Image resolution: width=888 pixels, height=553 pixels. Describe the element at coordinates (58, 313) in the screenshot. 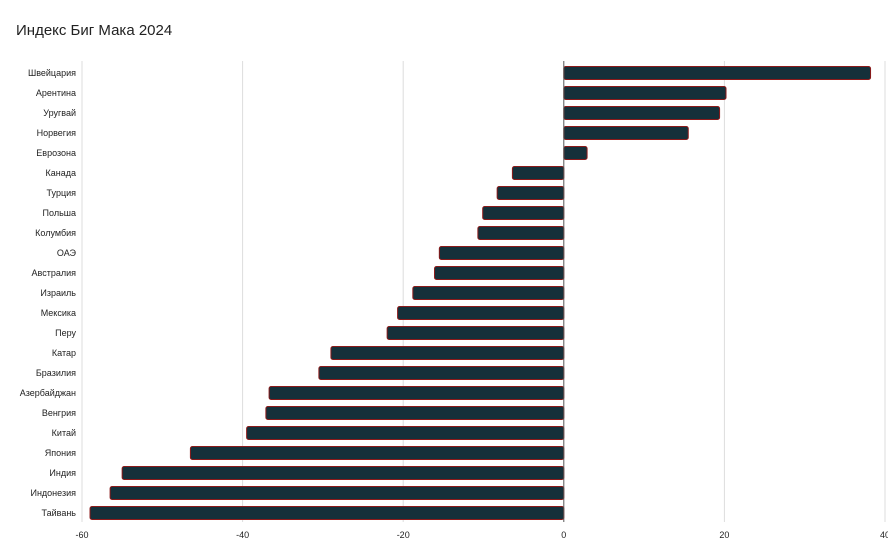

I see `category-label: Мексика` at that location.